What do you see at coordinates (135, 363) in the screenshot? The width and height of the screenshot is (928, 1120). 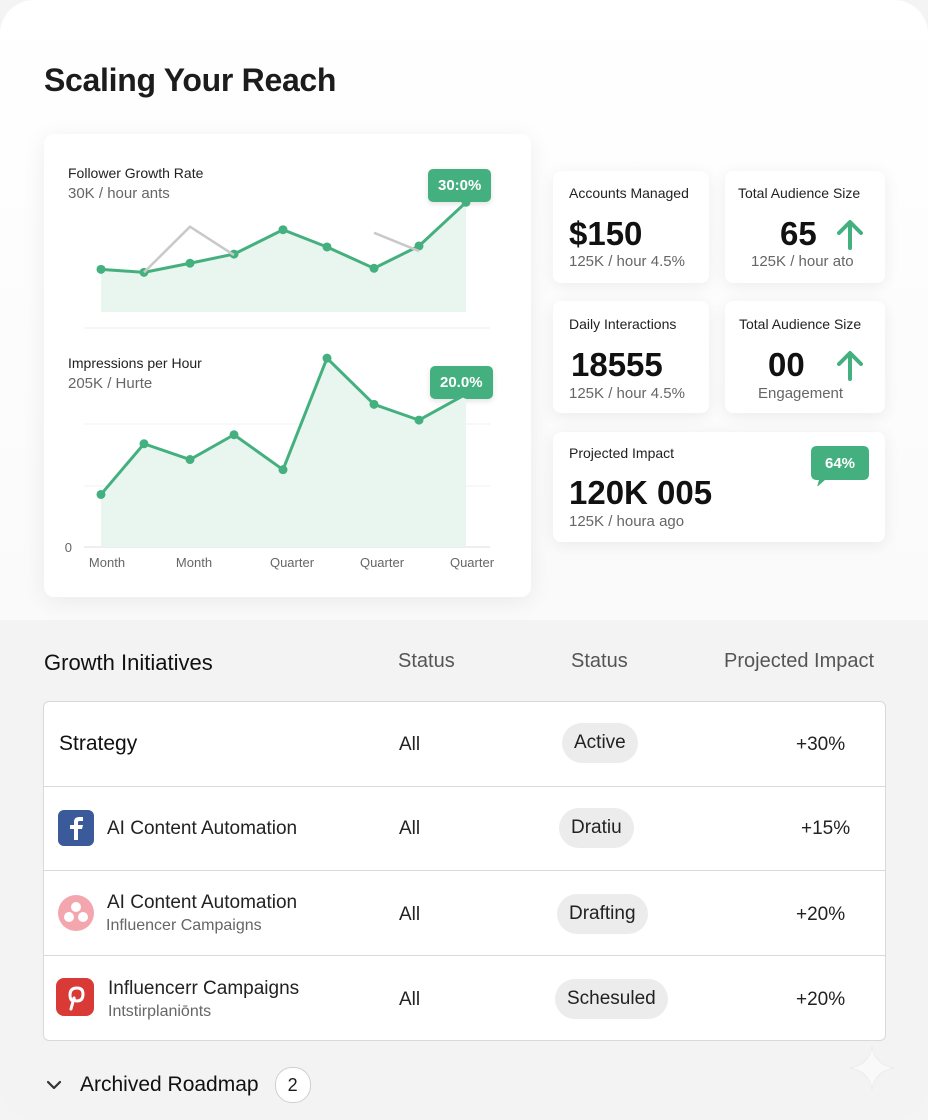 I see `impressions-chart-title: Impressions per Hour` at bounding box center [135, 363].